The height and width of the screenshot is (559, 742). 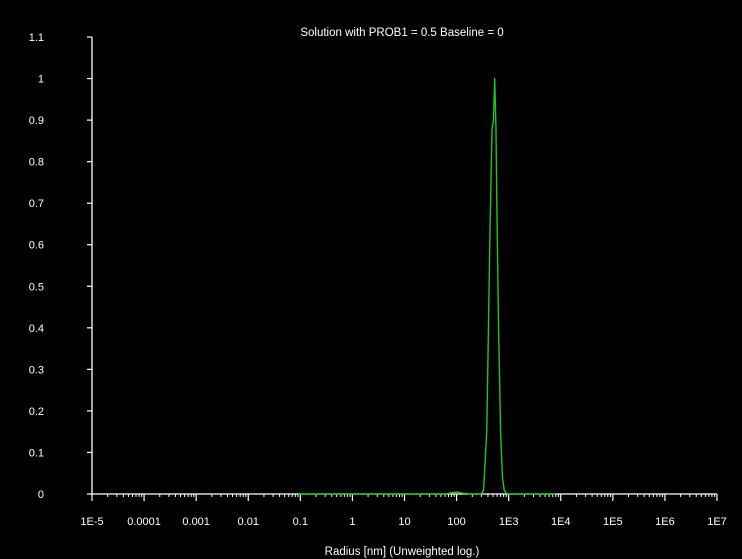 I want to click on chart-title: Solution with PROB1 = 0.5 Baseline = 0, so click(x=401, y=33).